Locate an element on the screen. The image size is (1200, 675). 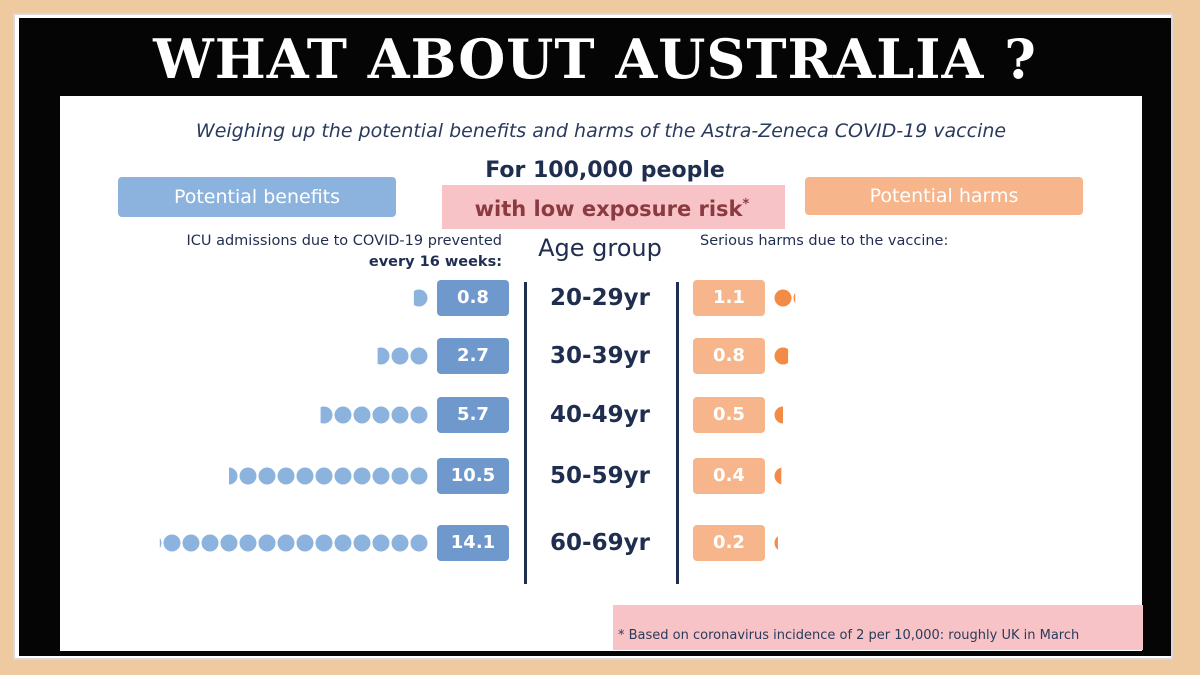
age-label-50-59: 50-59yr is located at coordinates (600, 476).